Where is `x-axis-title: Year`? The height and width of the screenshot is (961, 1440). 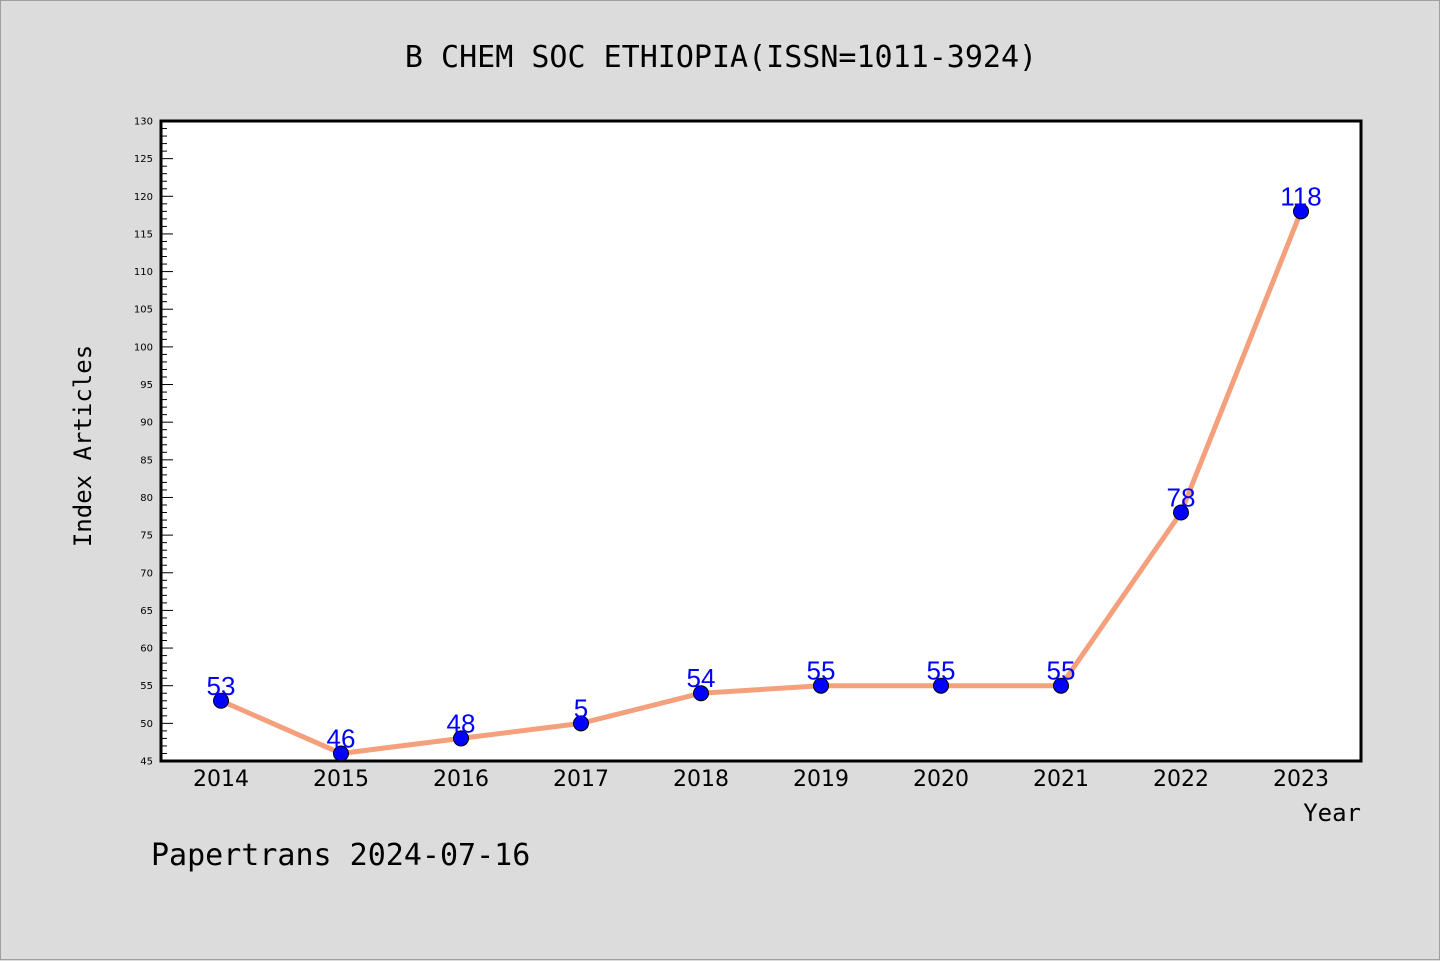 x-axis-title: Year is located at coordinates (1332, 813).